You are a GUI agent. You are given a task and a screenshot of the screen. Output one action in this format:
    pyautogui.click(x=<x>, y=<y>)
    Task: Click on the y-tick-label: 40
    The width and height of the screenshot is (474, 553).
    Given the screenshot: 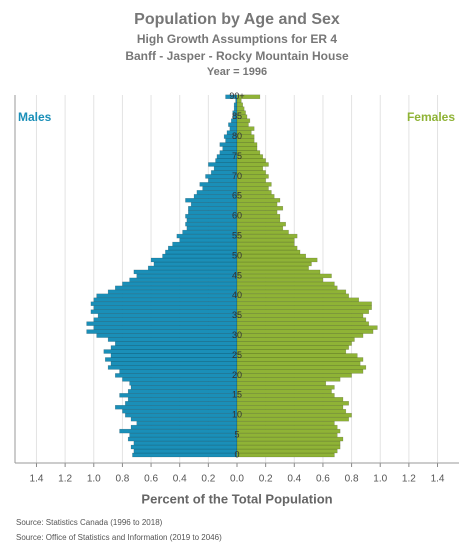 What is the action you would take?
    pyautogui.click(x=237, y=295)
    